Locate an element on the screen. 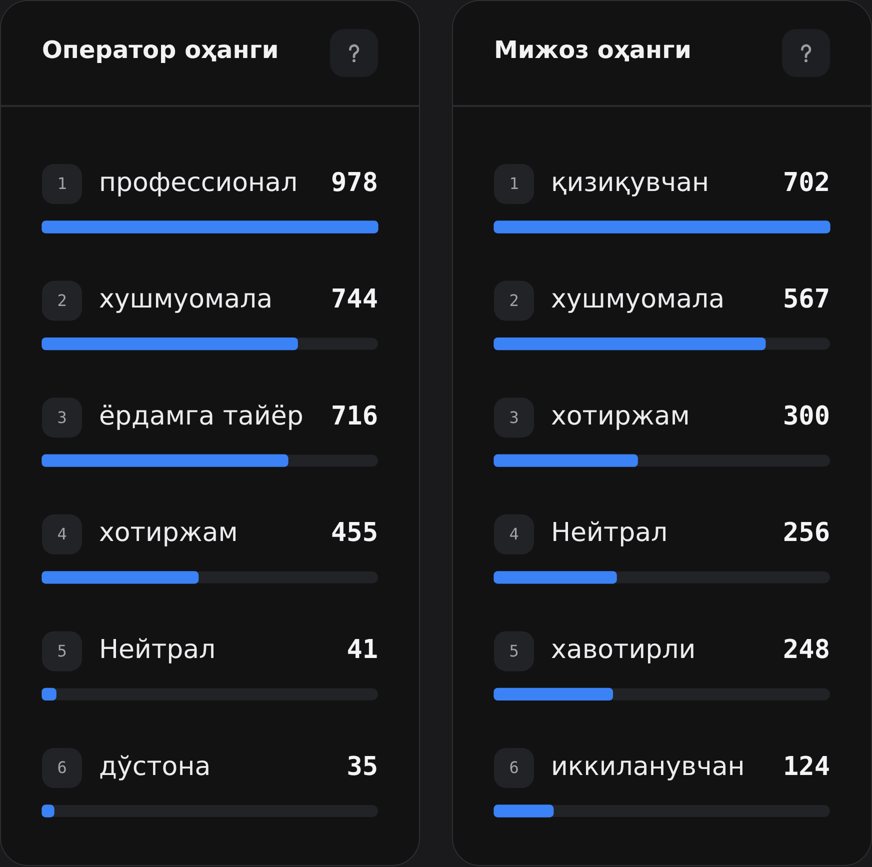 This screenshot has height=867, width=872. data-label: 248 is located at coordinates (806, 649).